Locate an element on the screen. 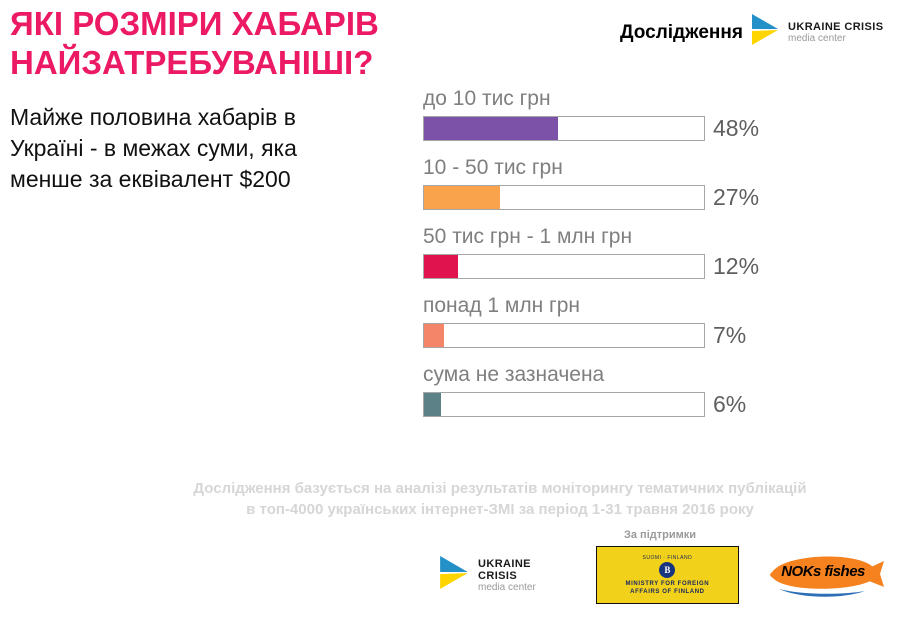  bar-category-label: до 10 тис грн is located at coordinates (487, 98).